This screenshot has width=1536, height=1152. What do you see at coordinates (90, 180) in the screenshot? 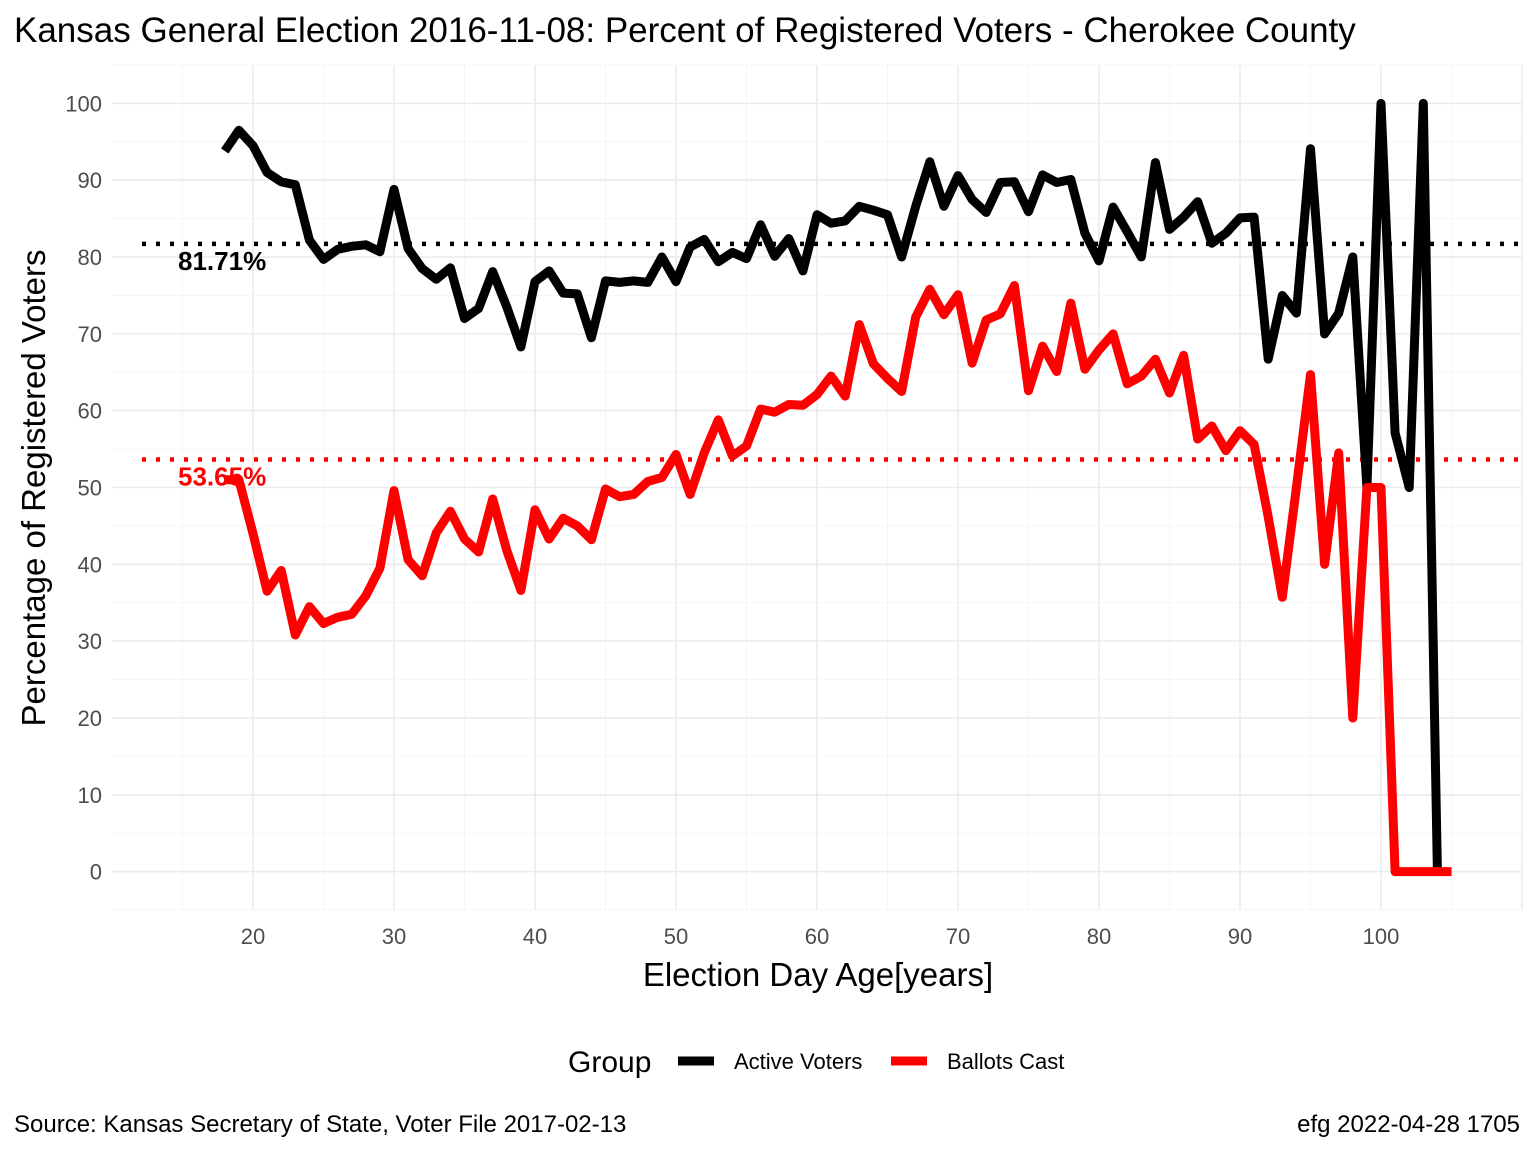
I see `y-tick-label: 90` at bounding box center [90, 180].